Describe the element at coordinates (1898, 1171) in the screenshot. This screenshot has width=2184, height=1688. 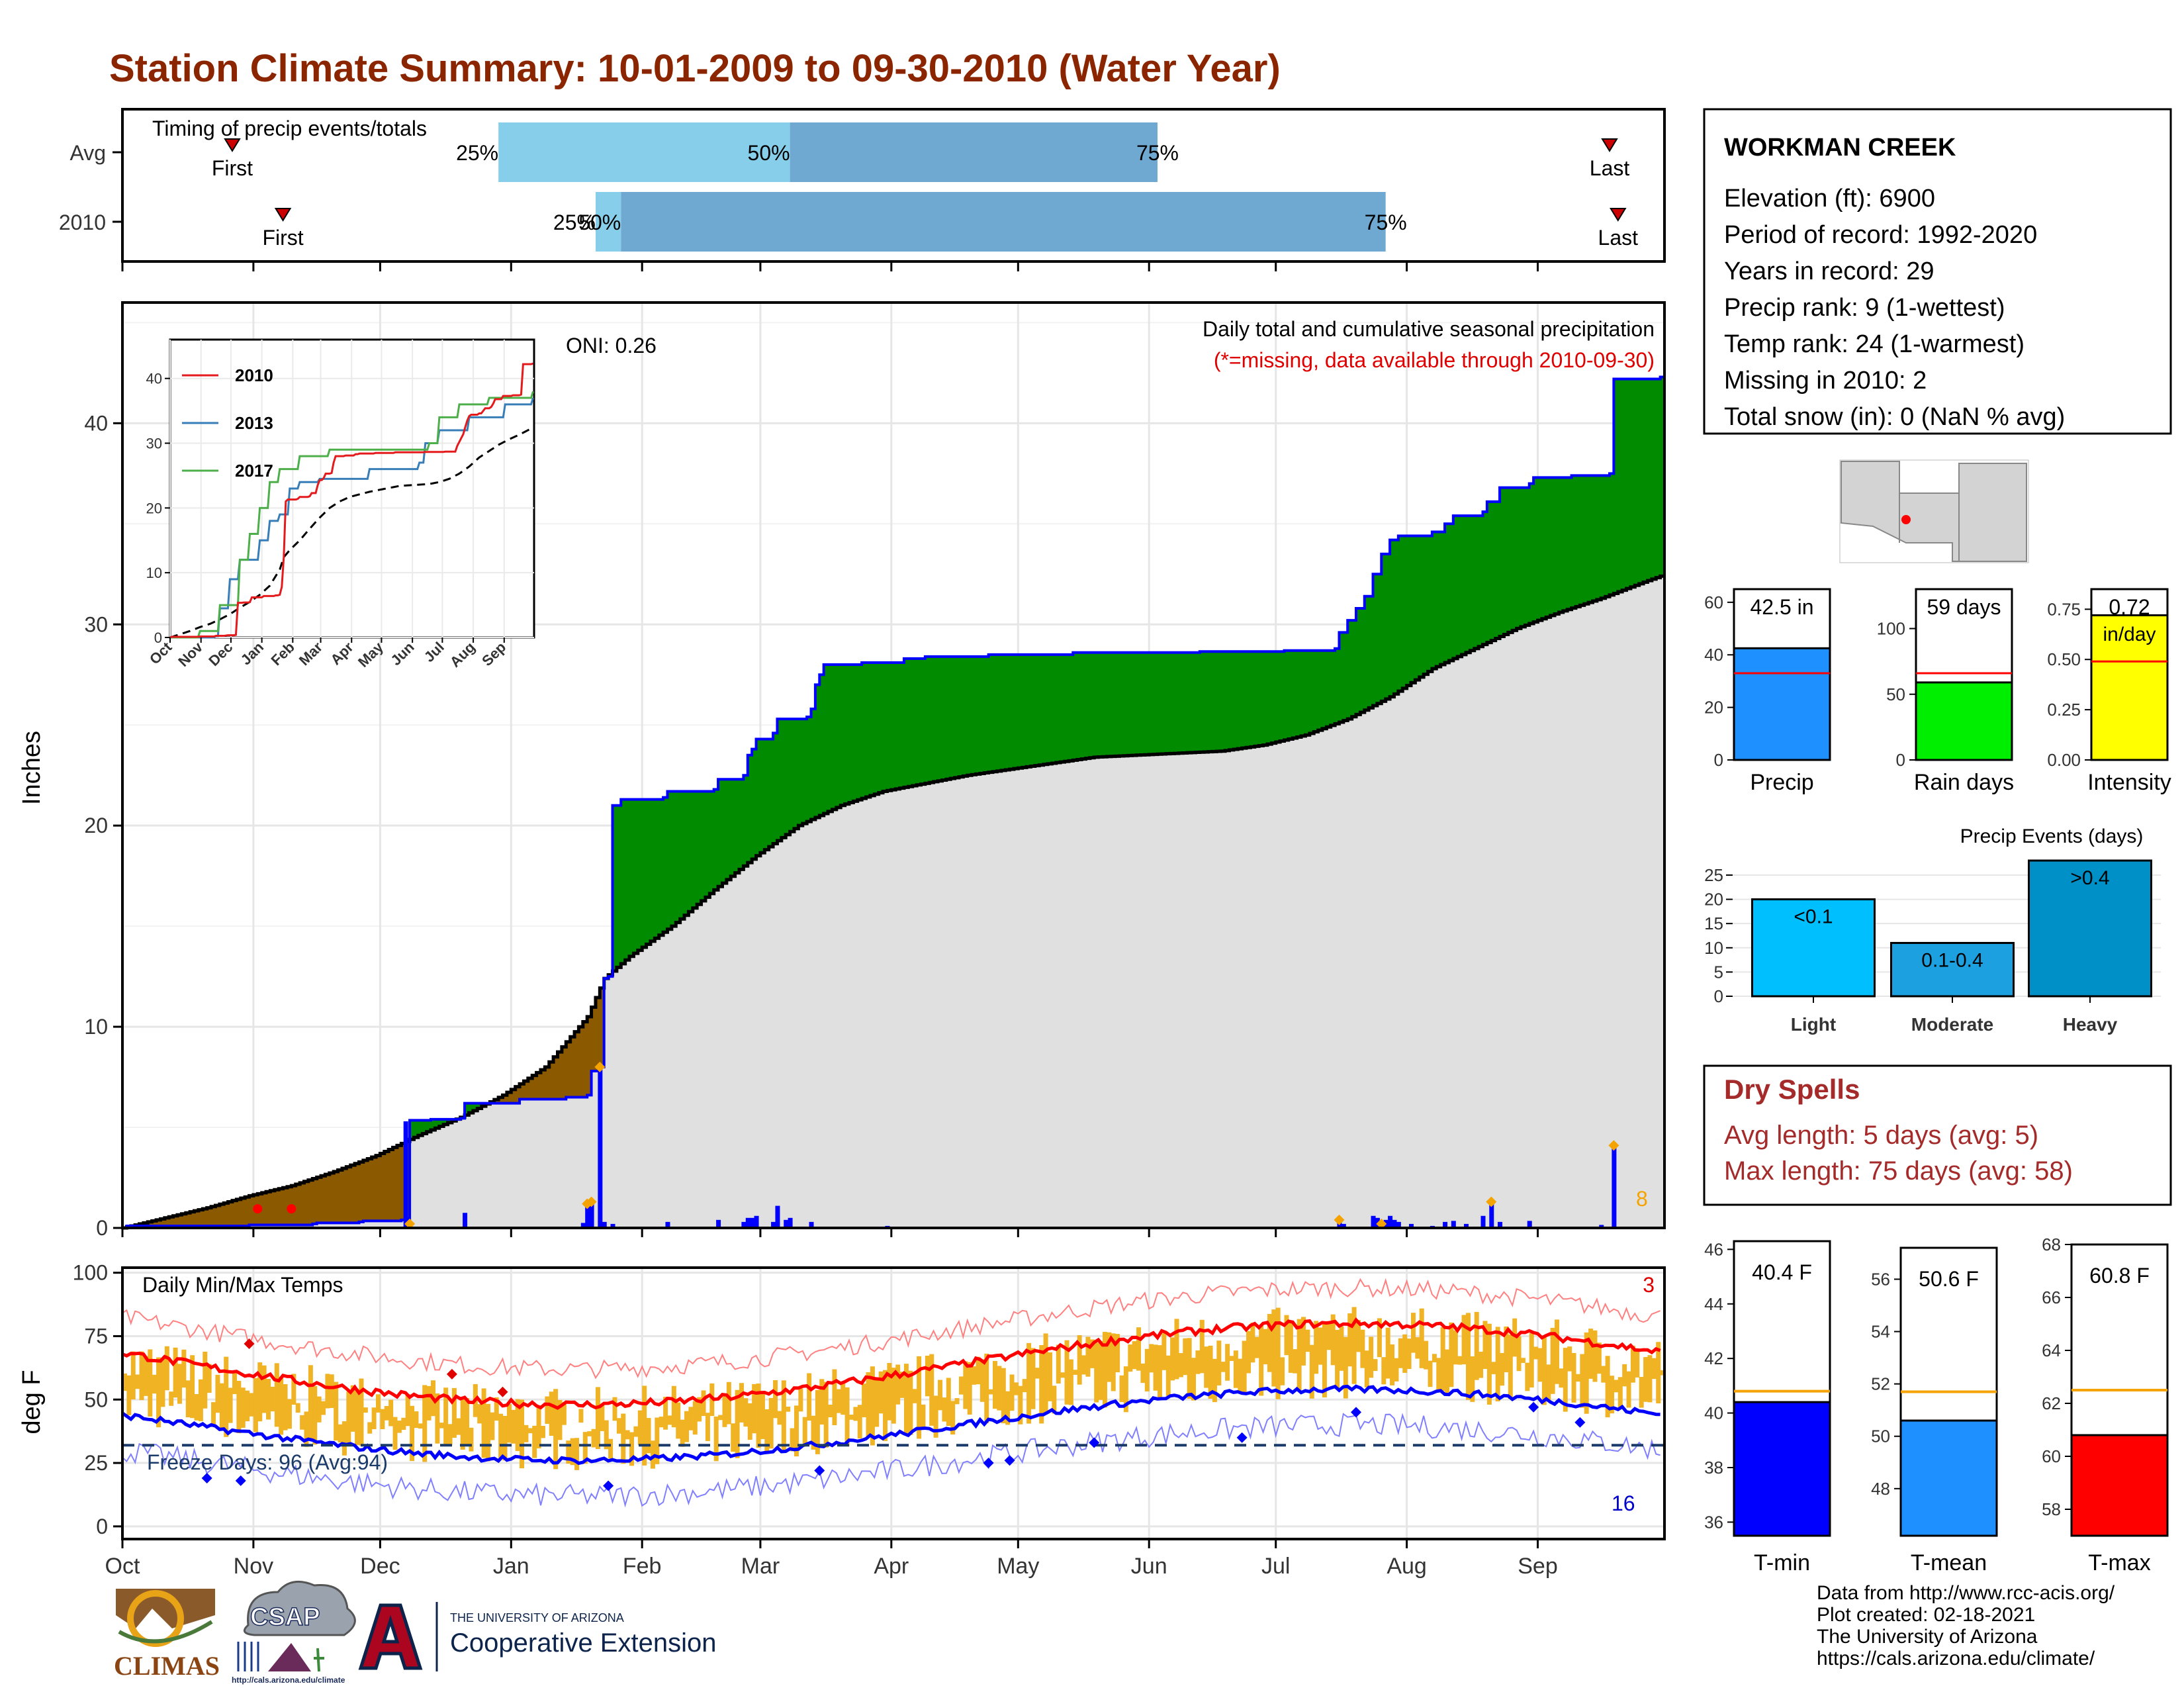
I see `dry-spells-max: Max length: 75 days (avg: 58)` at that location.